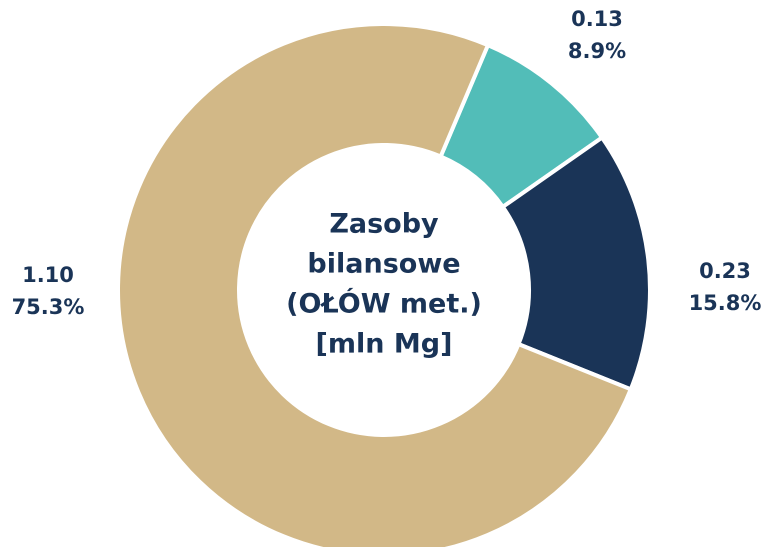 The width and height of the screenshot is (763, 547). Describe the element at coordinates (576, 263) in the screenshot. I see `slice` at that location.